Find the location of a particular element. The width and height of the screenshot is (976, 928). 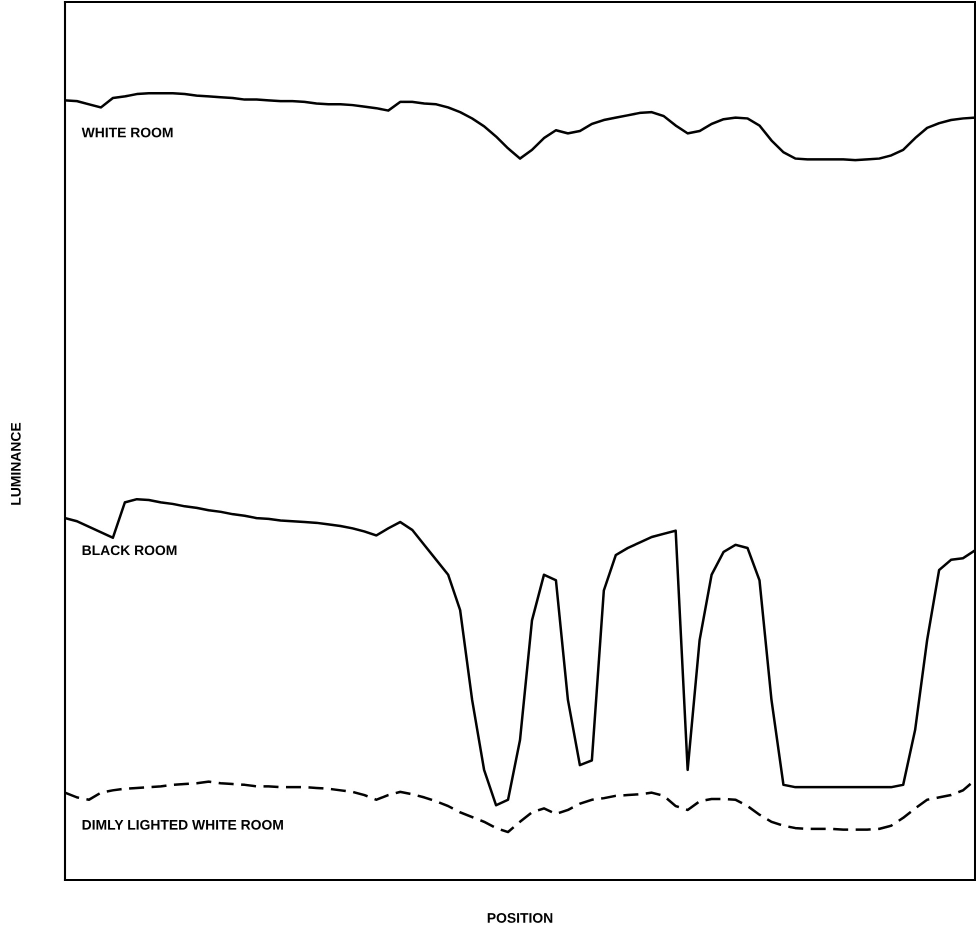

x-axis-title: POSITION is located at coordinates (520, 918).